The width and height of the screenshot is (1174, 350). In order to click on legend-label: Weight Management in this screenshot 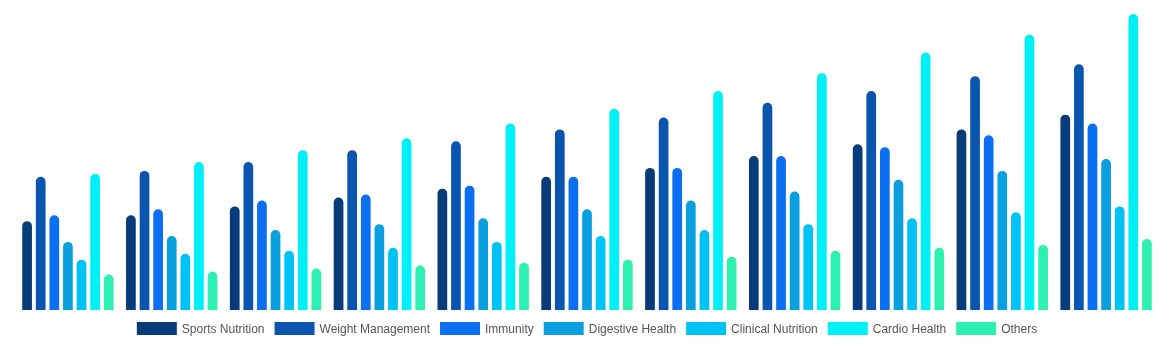, I will do `click(375, 328)`.